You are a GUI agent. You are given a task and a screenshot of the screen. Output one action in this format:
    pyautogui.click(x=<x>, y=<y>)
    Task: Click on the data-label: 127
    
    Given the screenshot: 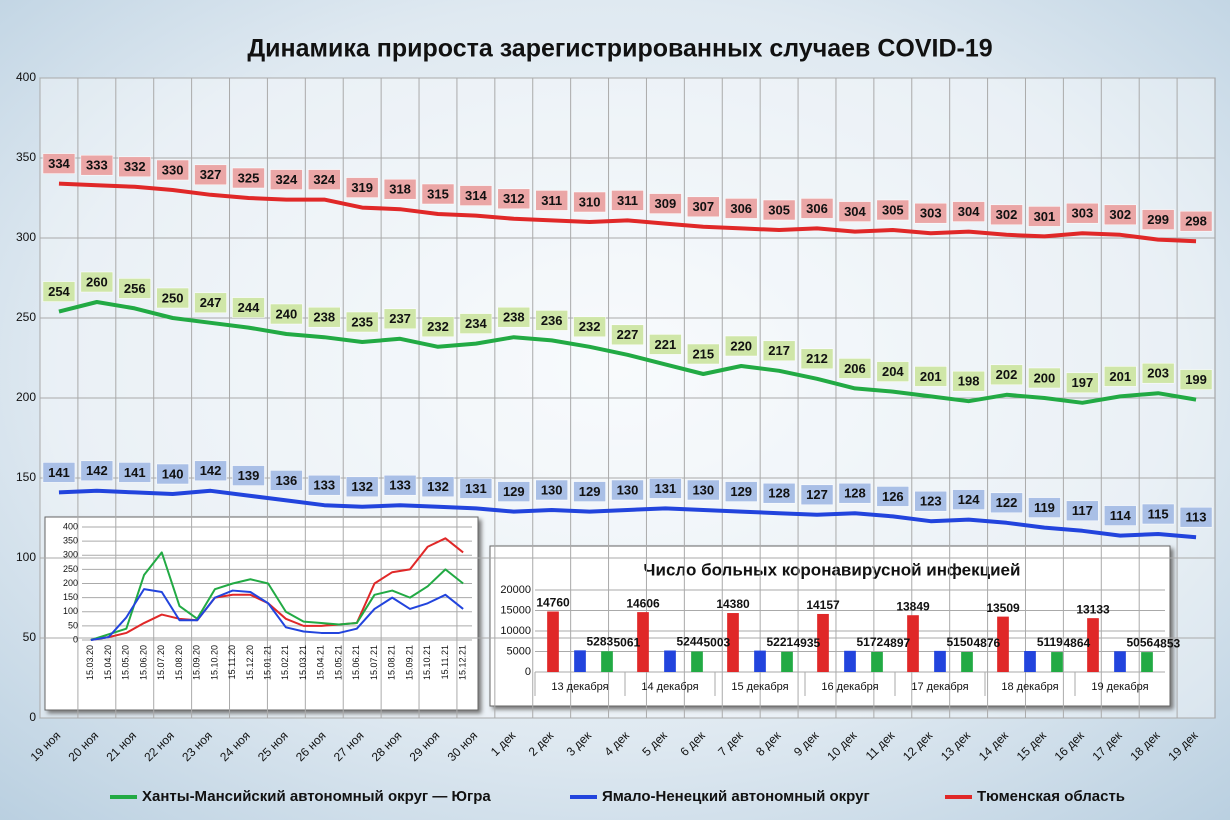 What is the action you would take?
    pyautogui.click(x=817, y=494)
    